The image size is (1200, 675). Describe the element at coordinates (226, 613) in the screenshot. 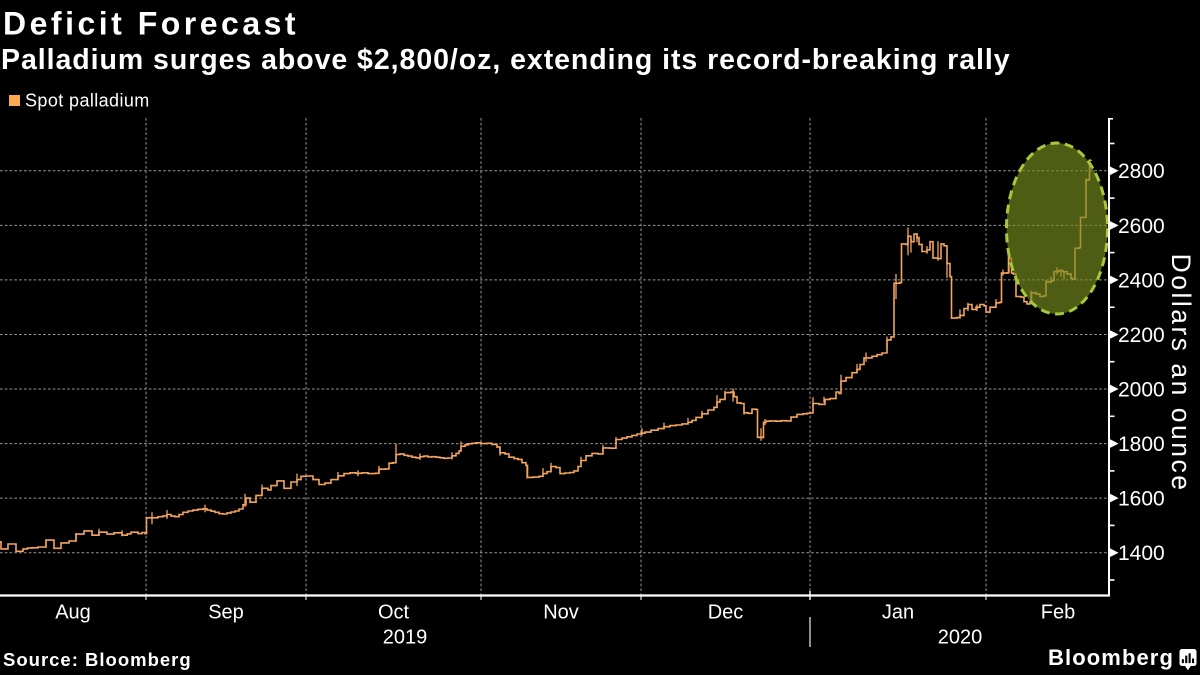

I see `svg-text: Sep` at that location.